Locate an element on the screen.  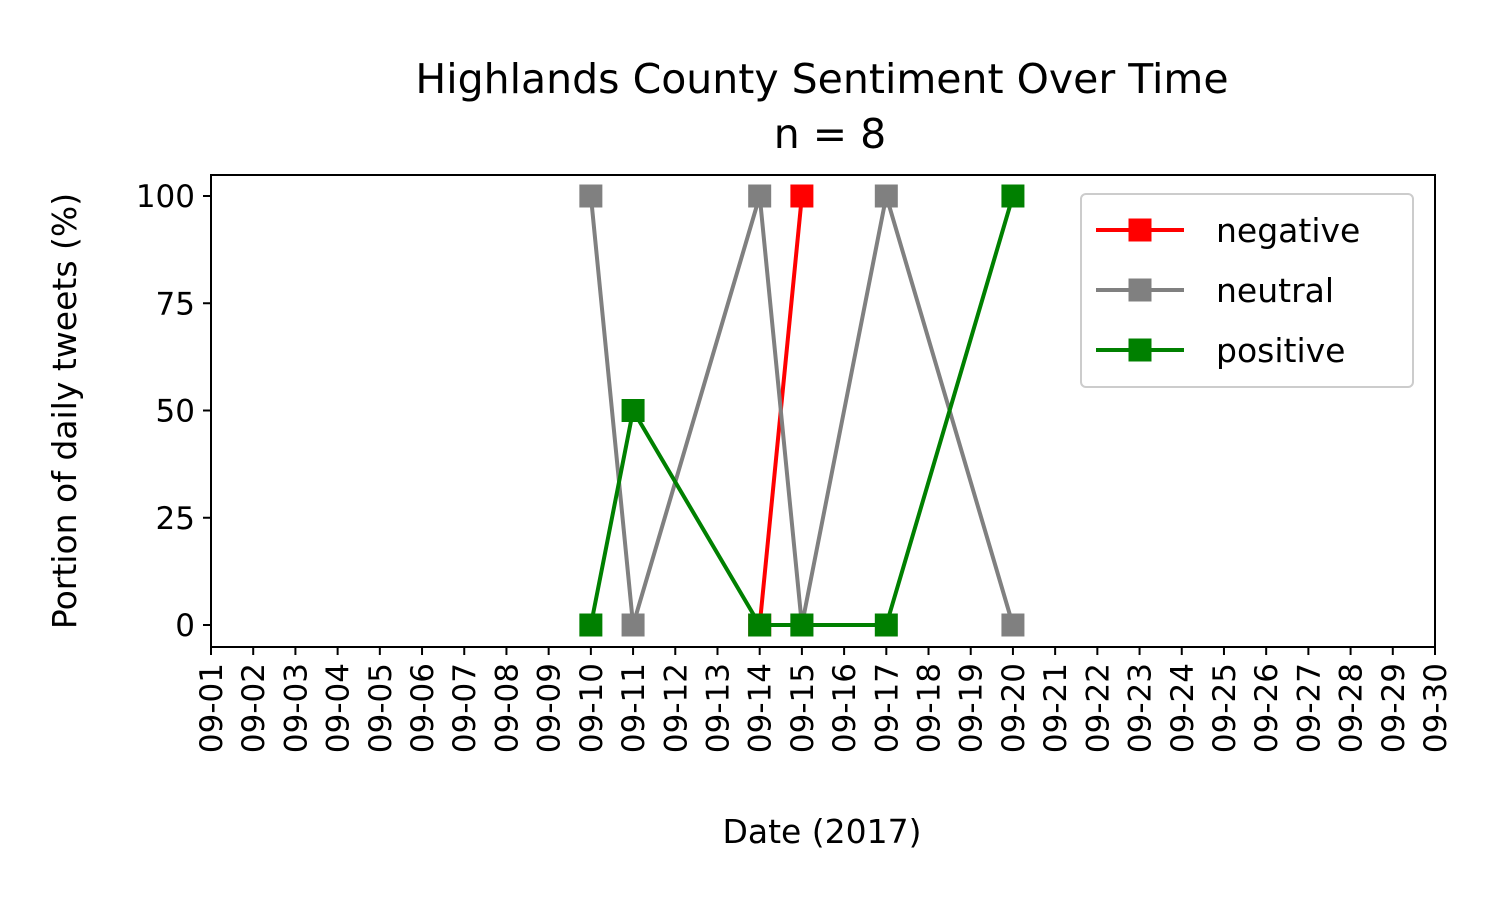
x-tick-label: 09-05 is located at coordinates (381, 708).